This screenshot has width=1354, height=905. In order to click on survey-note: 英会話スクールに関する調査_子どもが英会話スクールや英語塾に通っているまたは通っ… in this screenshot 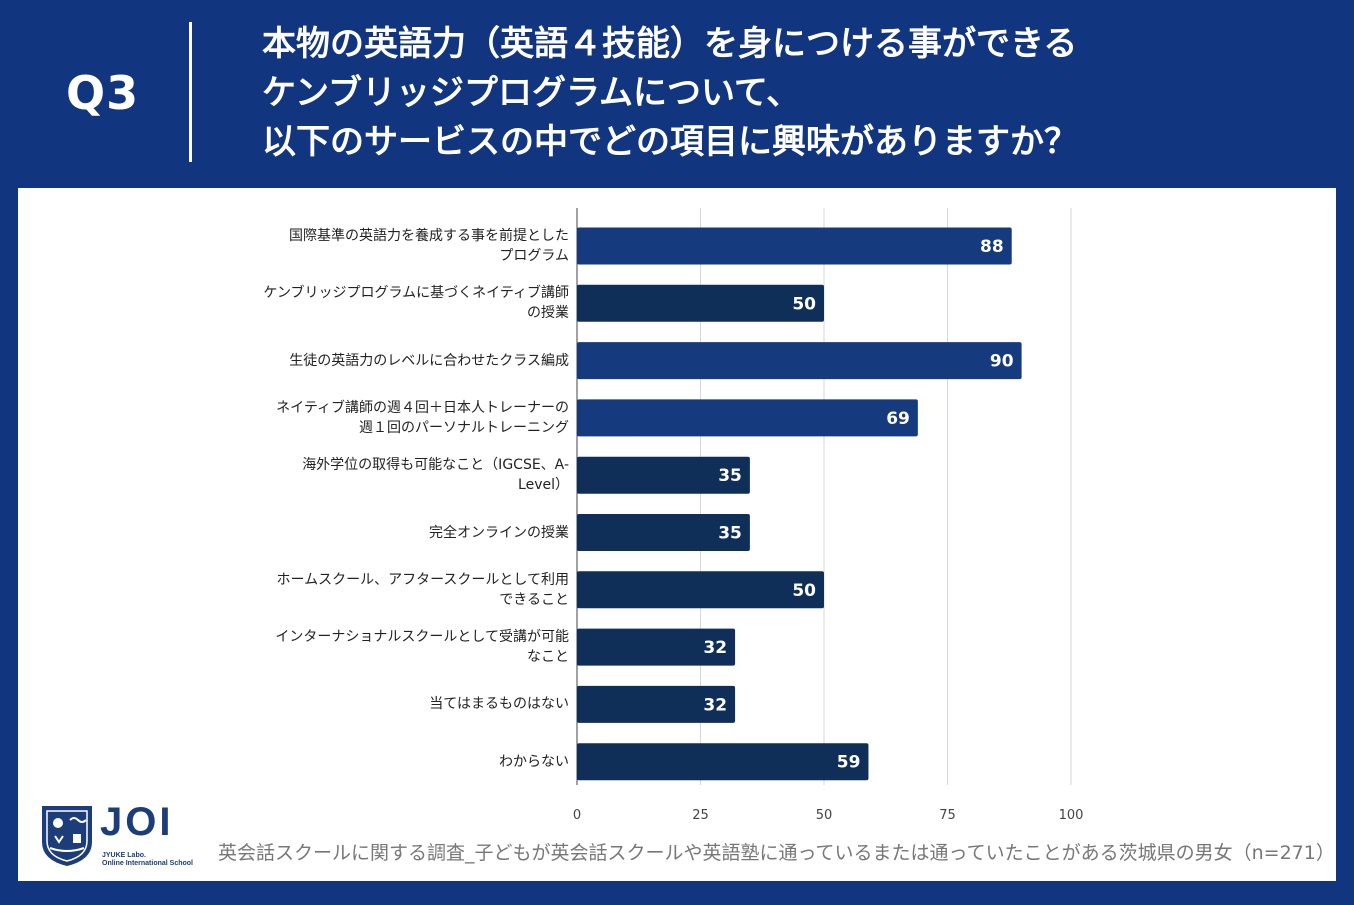, I will do `click(776, 853)`.